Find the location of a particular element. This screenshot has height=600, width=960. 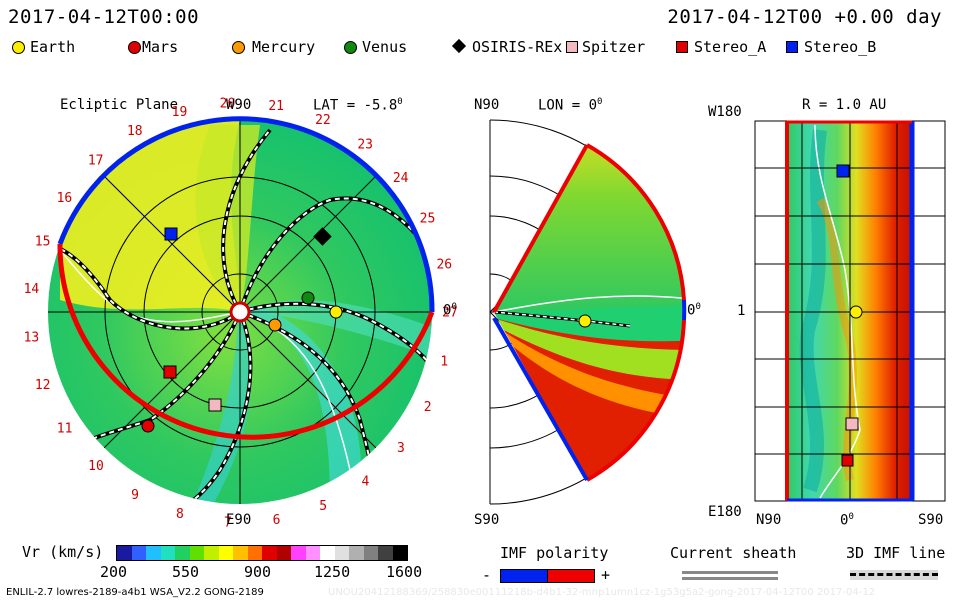

carrington-label: 8 is located at coordinates (180, 514).